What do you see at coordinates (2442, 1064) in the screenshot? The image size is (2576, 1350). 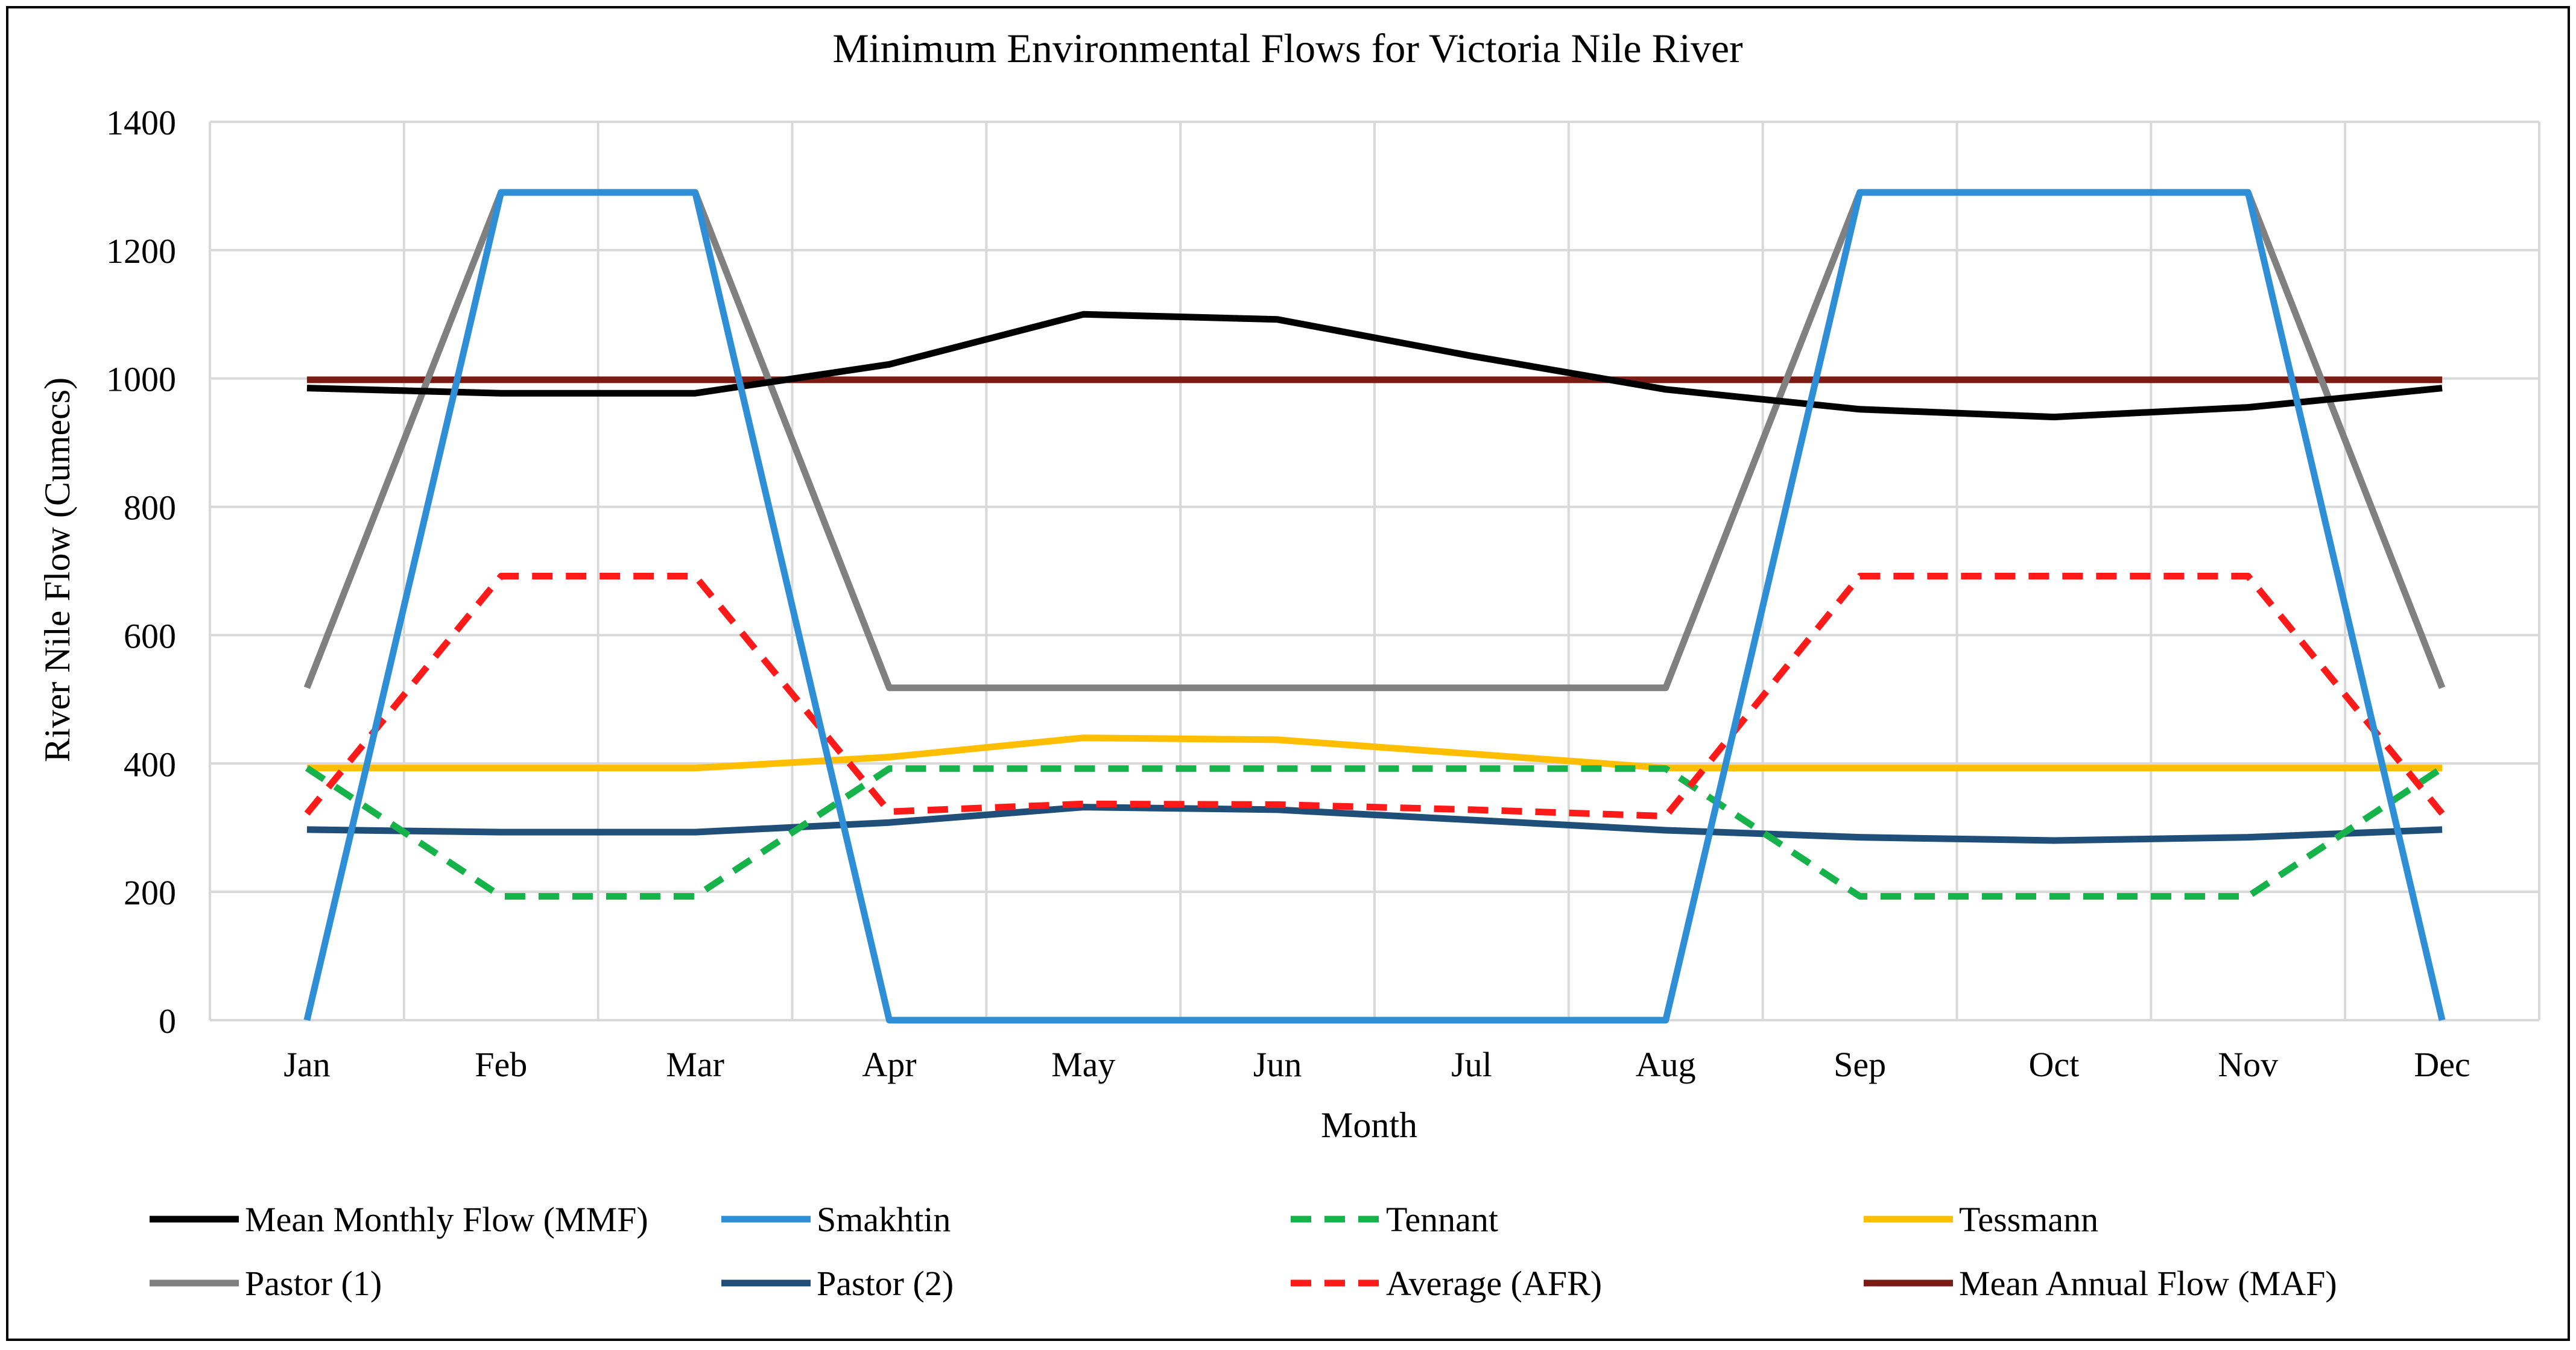 I see `x-tick-label: Dec` at bounding box center [2442, 1064].